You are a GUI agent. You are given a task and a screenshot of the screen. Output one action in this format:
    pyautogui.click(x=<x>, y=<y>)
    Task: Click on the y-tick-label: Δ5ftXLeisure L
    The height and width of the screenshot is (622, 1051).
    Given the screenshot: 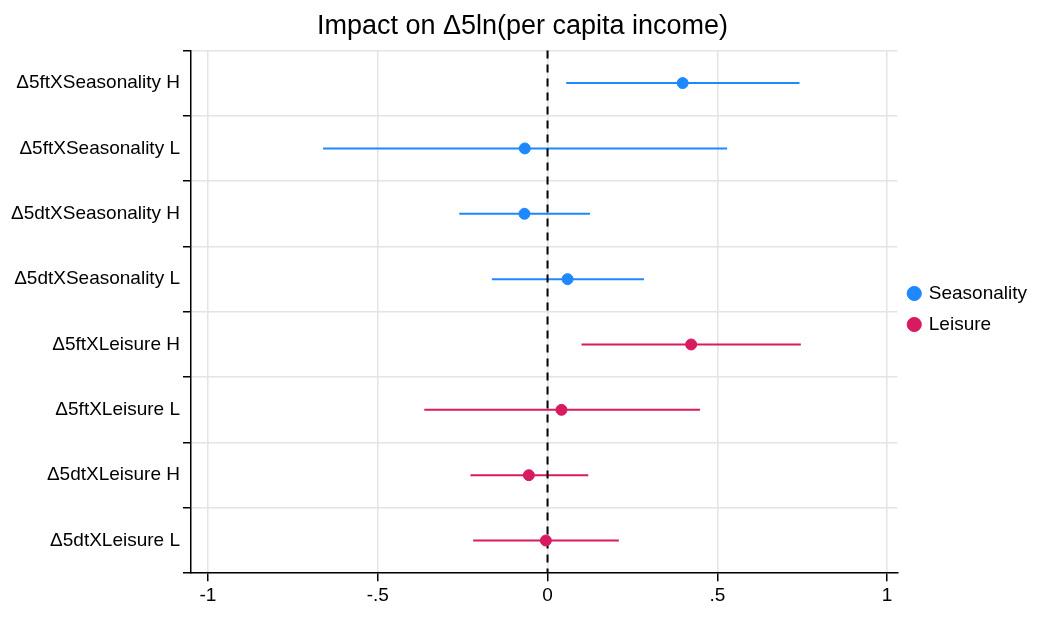 What is the action you would take?
    pyautogui.click(x=118, y=409)
    